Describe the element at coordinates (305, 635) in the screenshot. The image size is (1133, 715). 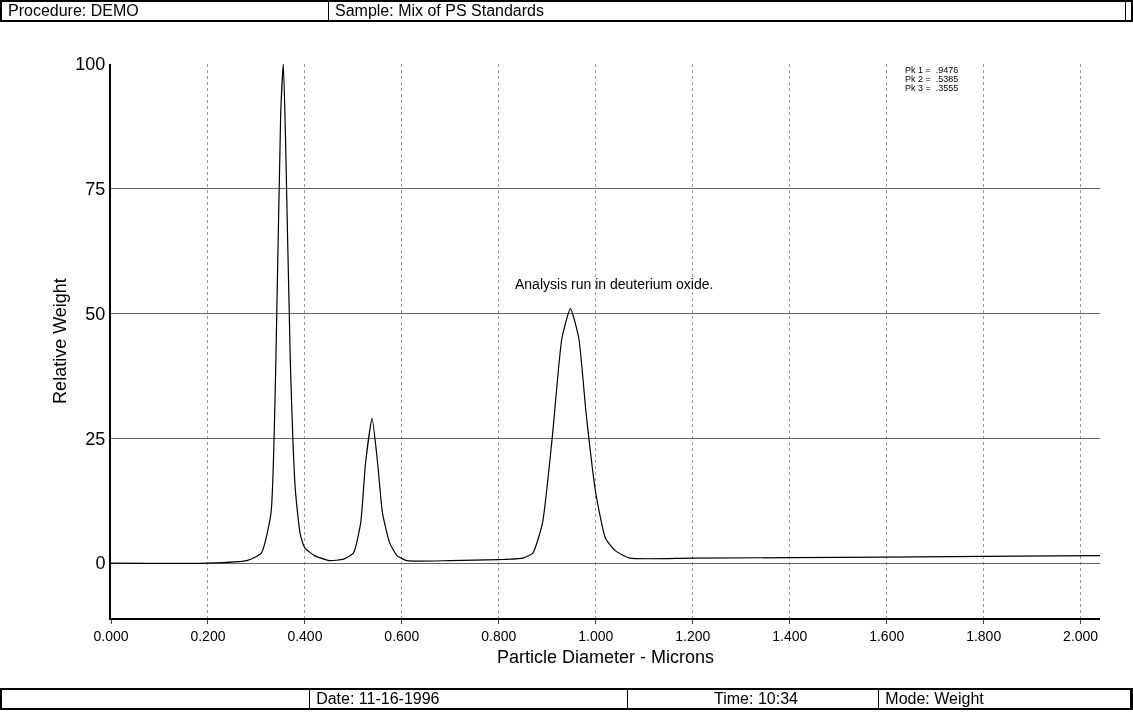
I see `x-tick-label: 0.400` at that location.